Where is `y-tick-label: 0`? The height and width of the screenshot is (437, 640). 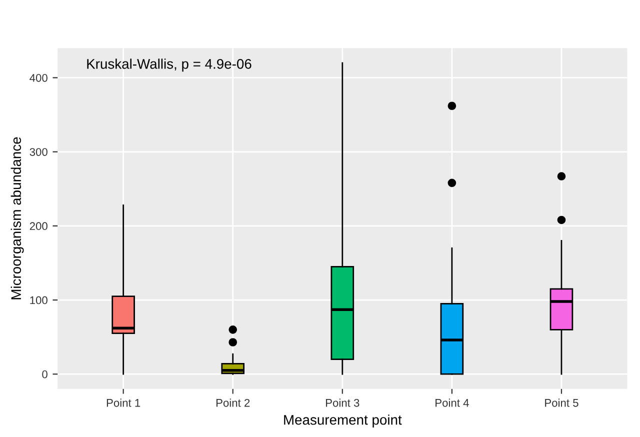 y-tick-label: 0 is located at coordinates (45, 374).